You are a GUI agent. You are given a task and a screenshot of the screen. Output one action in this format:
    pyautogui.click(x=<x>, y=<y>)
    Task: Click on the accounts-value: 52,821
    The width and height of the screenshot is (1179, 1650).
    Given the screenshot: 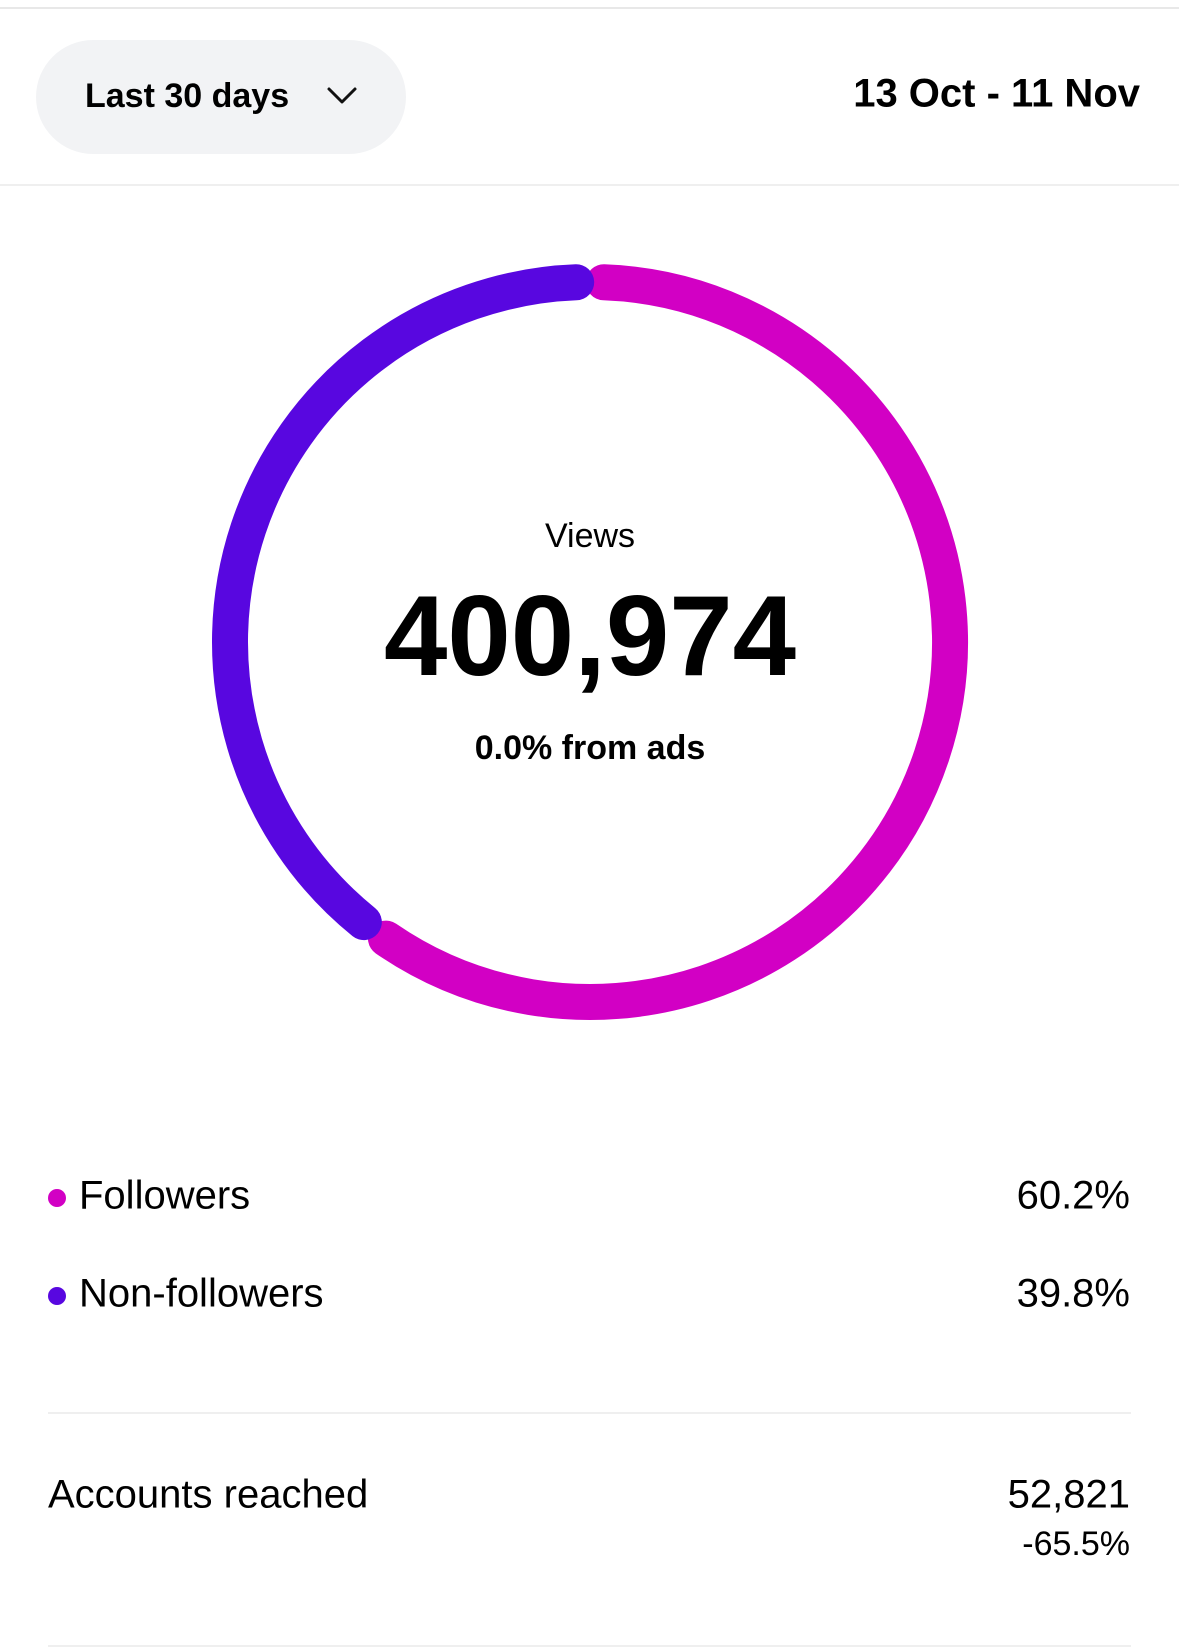 What is the action you would take?
    pyautogui.click(x=1069, y=1495)
    